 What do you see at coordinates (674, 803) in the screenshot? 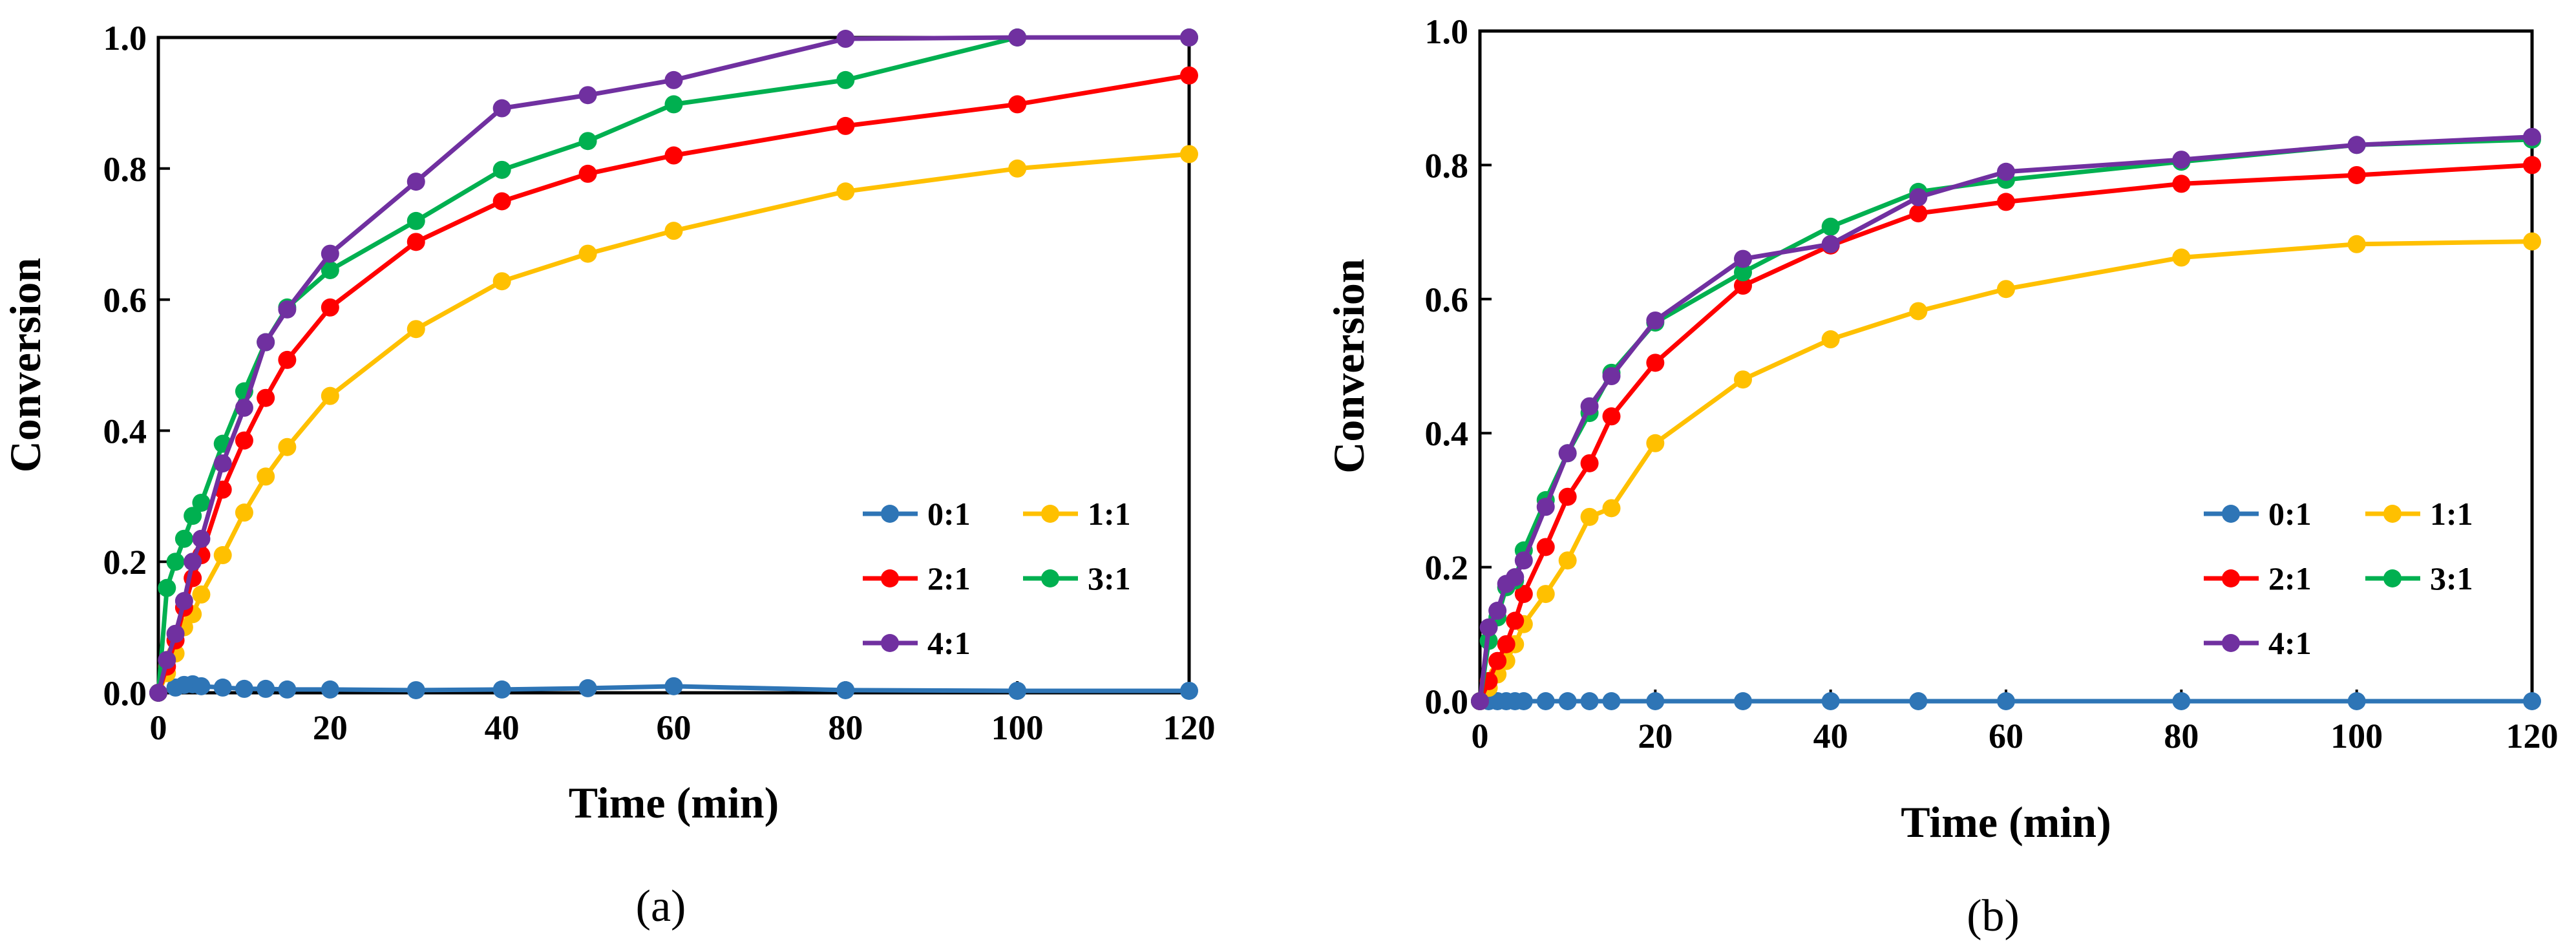
I see `x-axis-title: Time (min)` at bounding box center [674, 803].